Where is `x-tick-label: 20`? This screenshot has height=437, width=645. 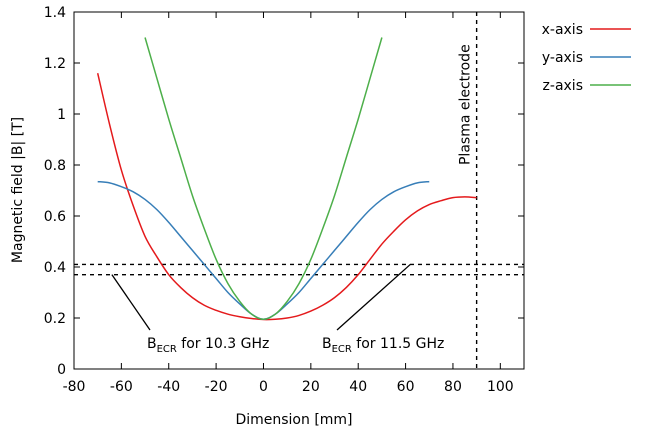 x-tick-label: 20 is located at coordinates (311, 387).